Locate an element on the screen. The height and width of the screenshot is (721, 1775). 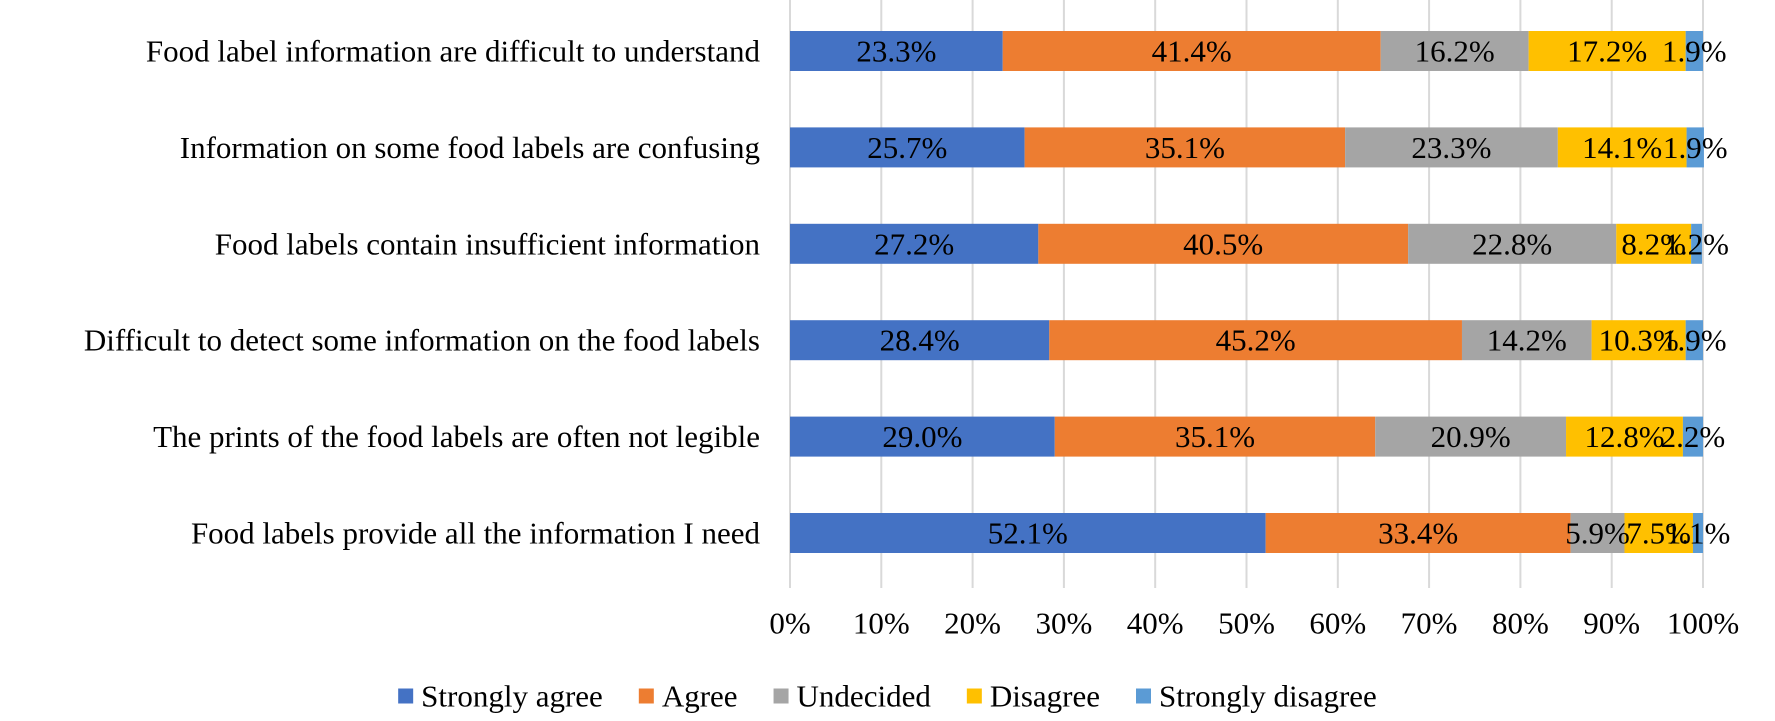
x-tick-label: 80% is located at coordinates (1520, 623).